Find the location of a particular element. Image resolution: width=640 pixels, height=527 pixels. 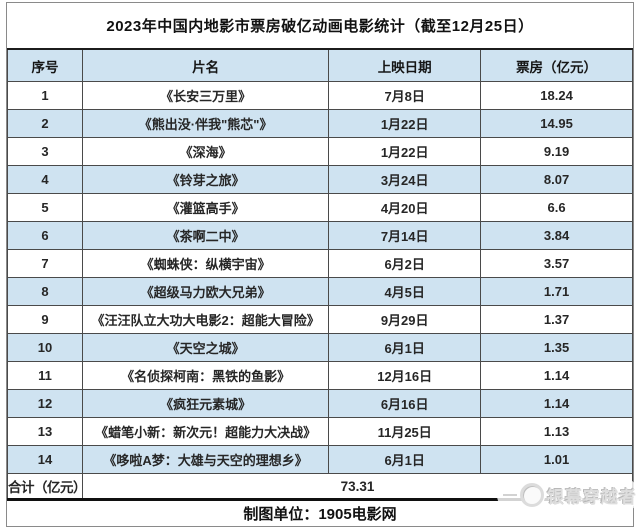

cell-gross: 1.01 is located at coordinates (556, 459).